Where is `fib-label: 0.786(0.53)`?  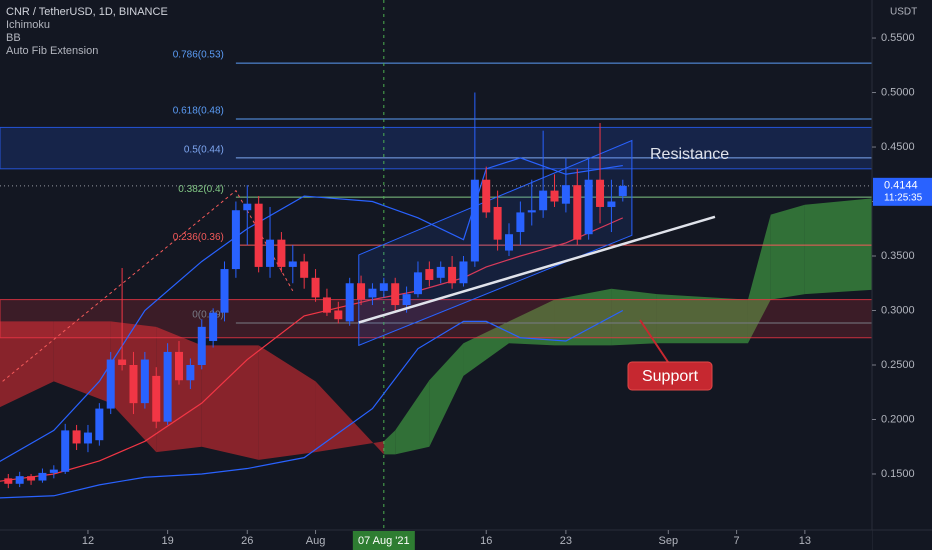 fib-label: 0.786(0.53) is located at coordinates (198, 55).